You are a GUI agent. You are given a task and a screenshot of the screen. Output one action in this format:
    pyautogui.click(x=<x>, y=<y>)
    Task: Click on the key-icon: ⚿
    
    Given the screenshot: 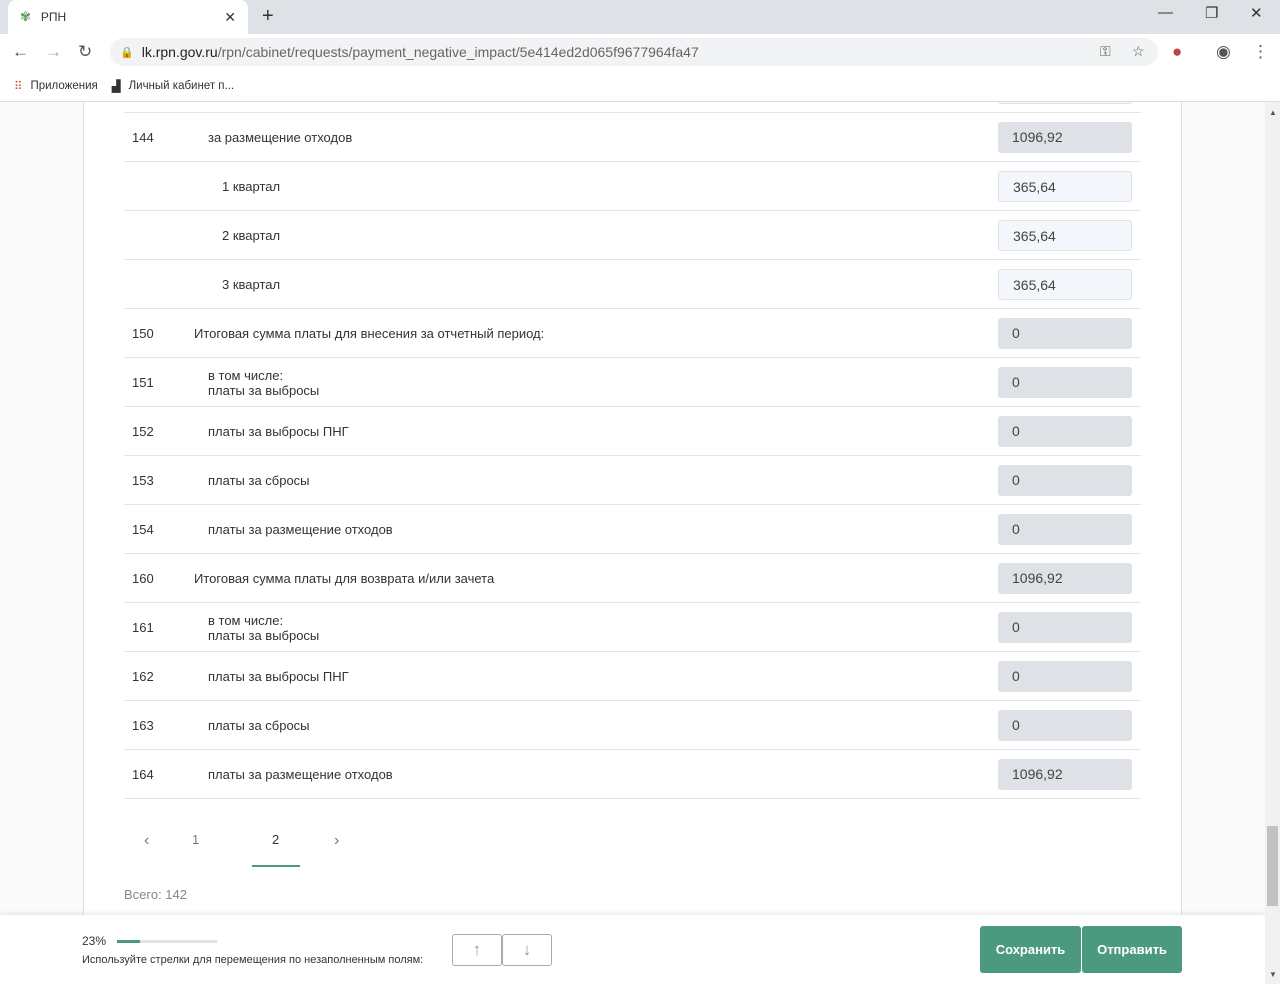 What is the action you would take?
    pyautogui.click(x=1105, y=51)
    